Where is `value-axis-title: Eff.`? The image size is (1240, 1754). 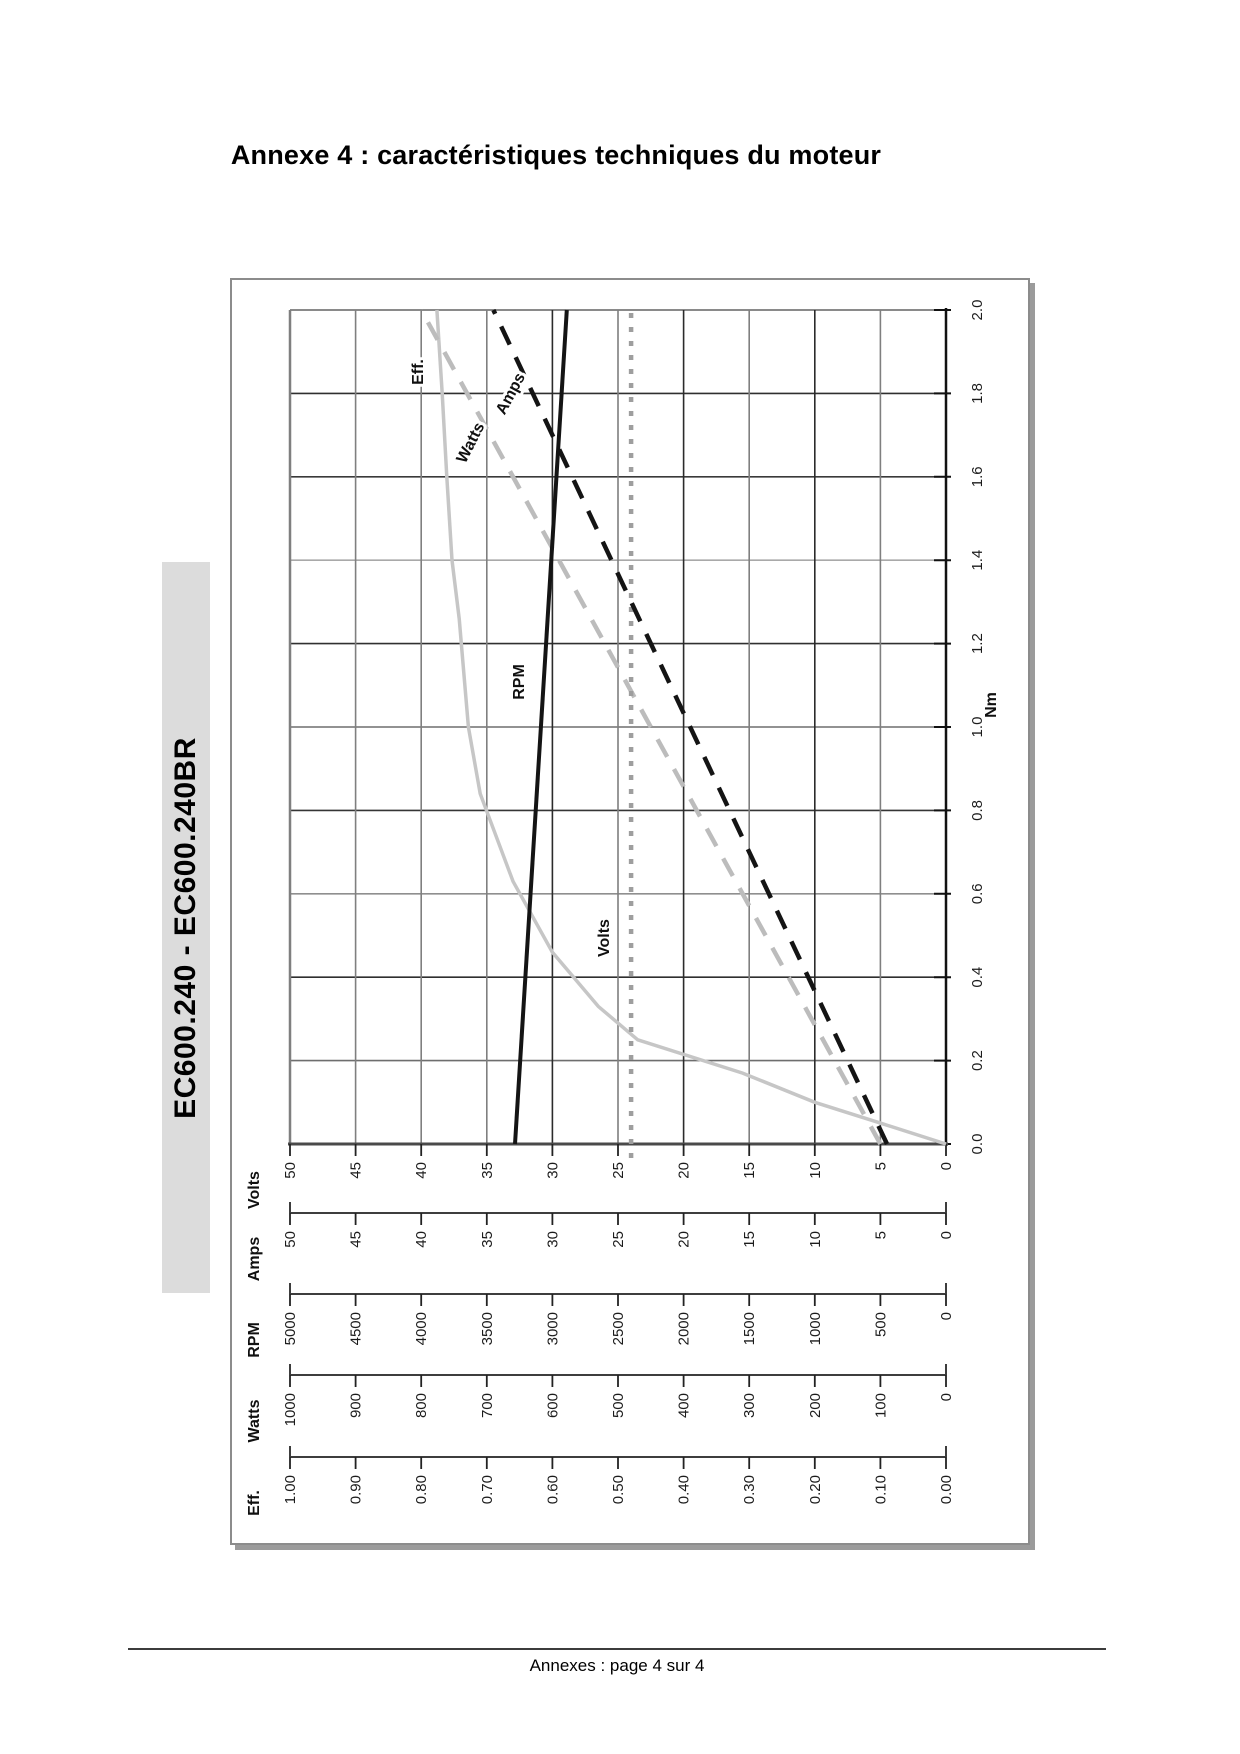 value-axis-title: Eff. is located at coordinates (254, 1503).